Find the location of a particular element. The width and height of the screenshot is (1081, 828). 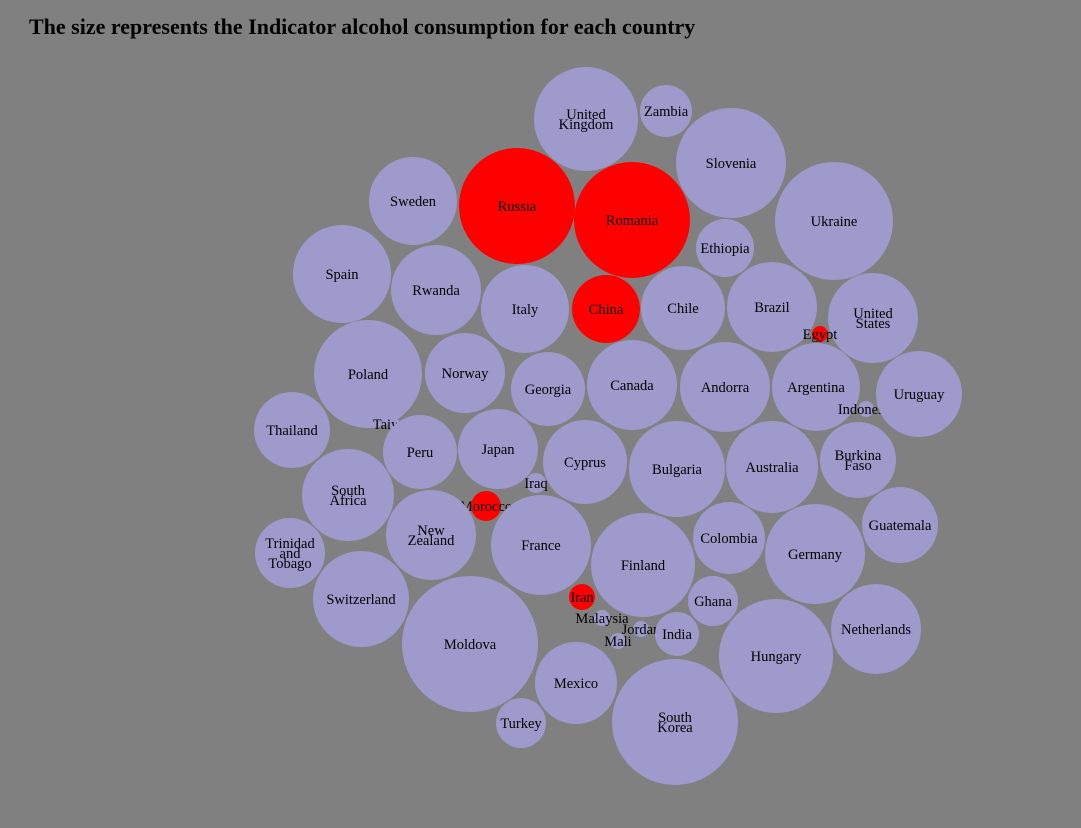

bubble-morocco: Morocco is located at coordinates (486, 506).